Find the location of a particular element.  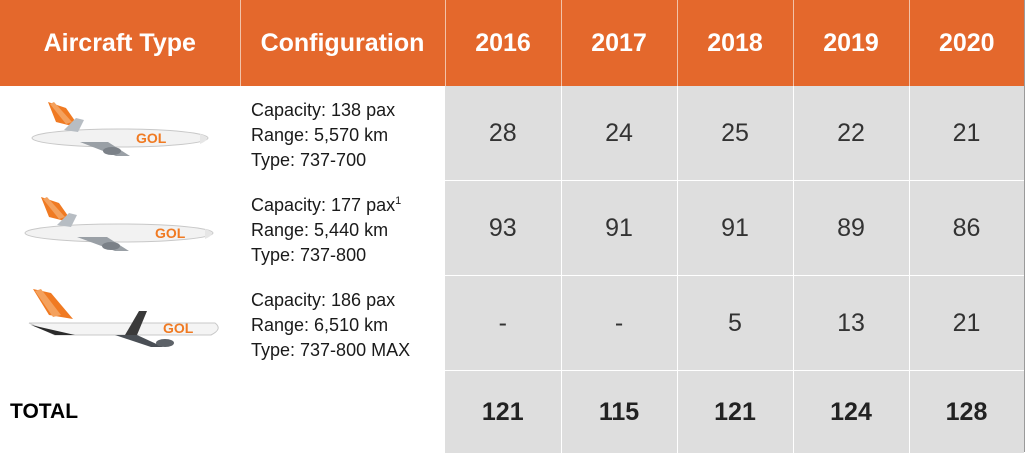

total-label: TOTAL is located at coordinates (120, 412).